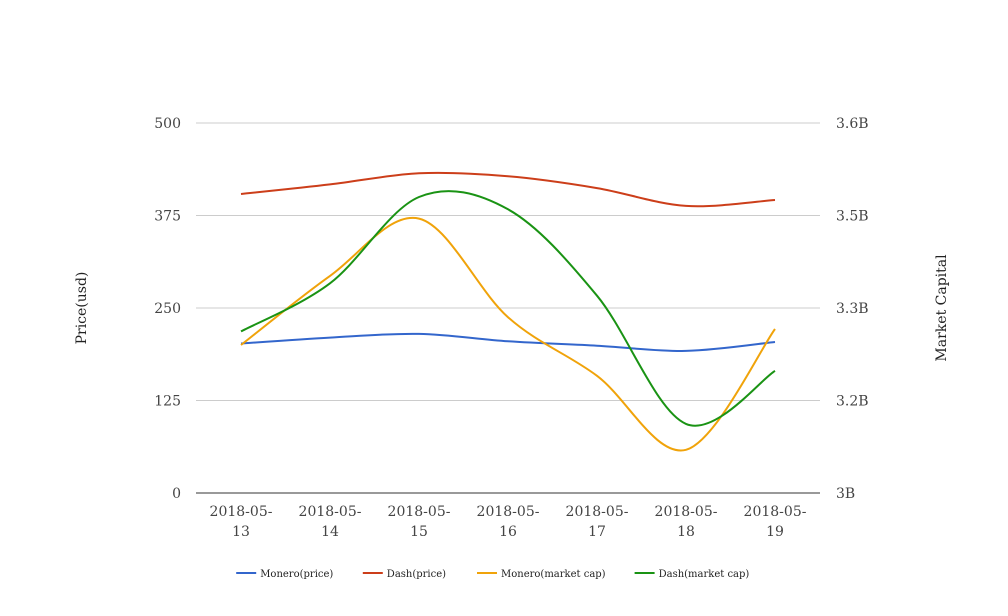 This screenshot has height=616, width=1008. What do you see at coordinates (845, 494) in the screenshot?
I see `y-right-tick-label: 3B` at bounding box center [845, 494].